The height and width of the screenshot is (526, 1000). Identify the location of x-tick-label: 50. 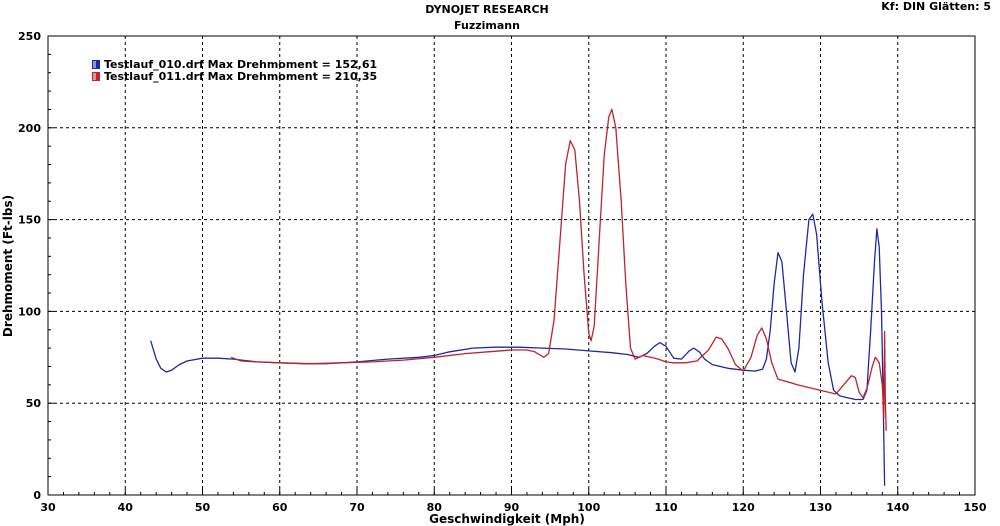
(203, 507).